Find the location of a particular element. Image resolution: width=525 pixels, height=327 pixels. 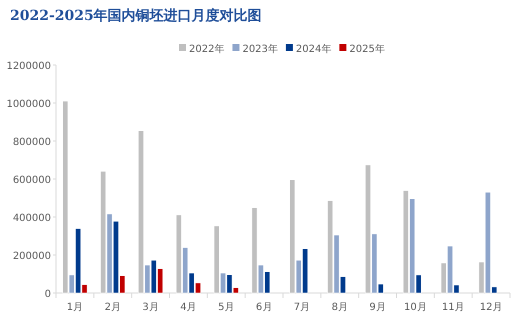

y-tick-label: 600000 is located at coordinates (31, 180).